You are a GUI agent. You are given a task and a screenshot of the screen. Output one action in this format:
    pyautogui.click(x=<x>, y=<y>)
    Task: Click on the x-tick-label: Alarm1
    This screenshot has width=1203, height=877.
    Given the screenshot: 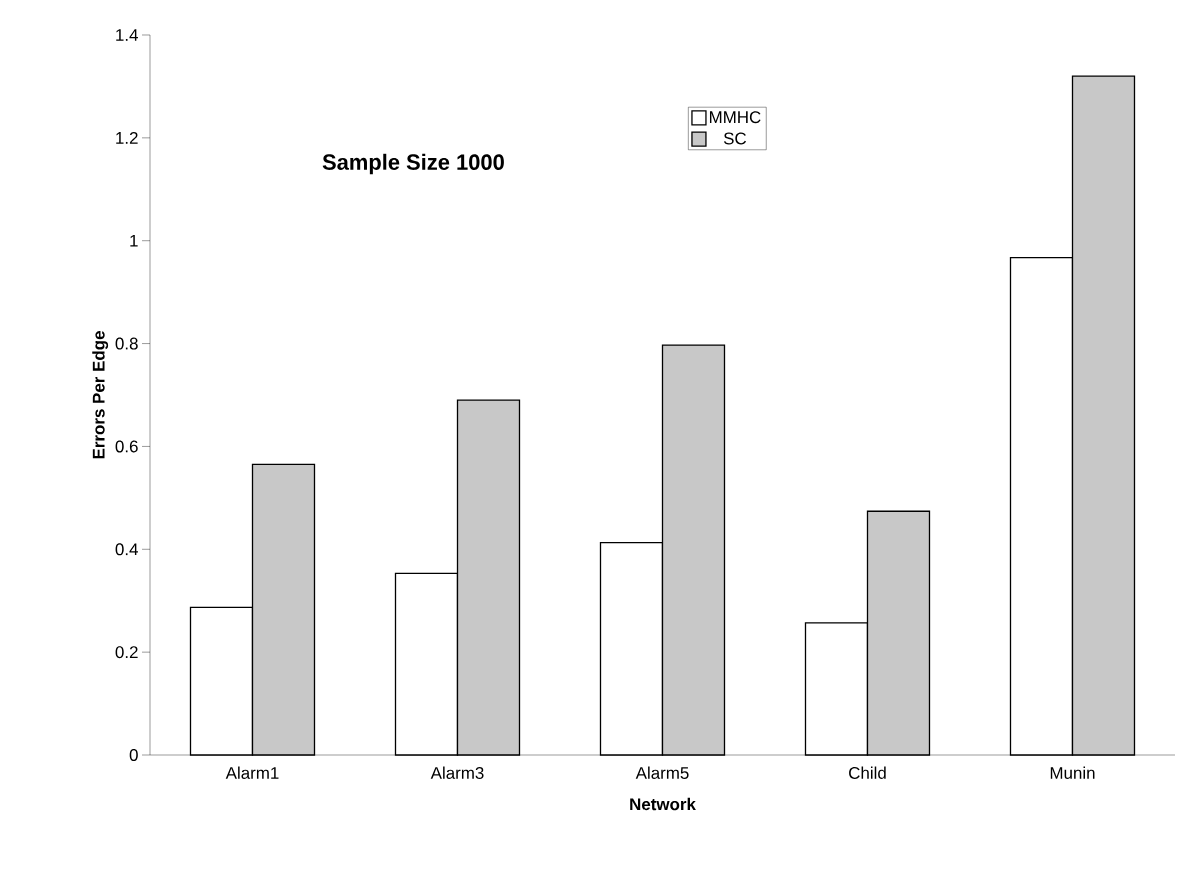 What is the action you would take?
    pyautogui.click(x=252, y=772)
    